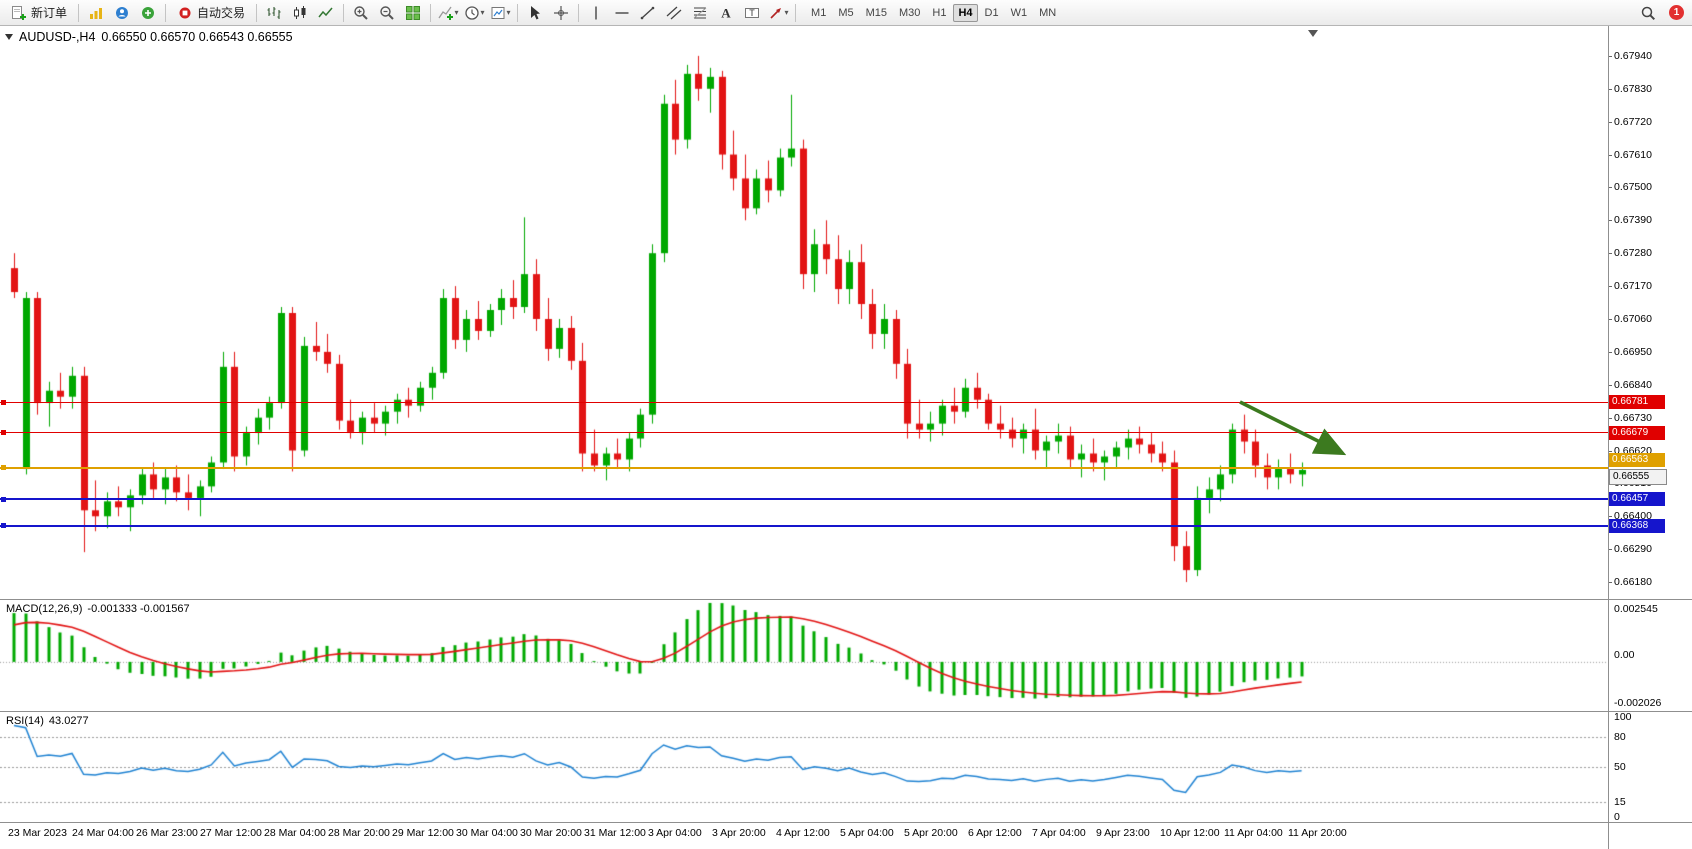 Image resolution: width=1692 pixels, height=849 pixels. I want to click on autotrade-dot-icon, so click(185, 13).